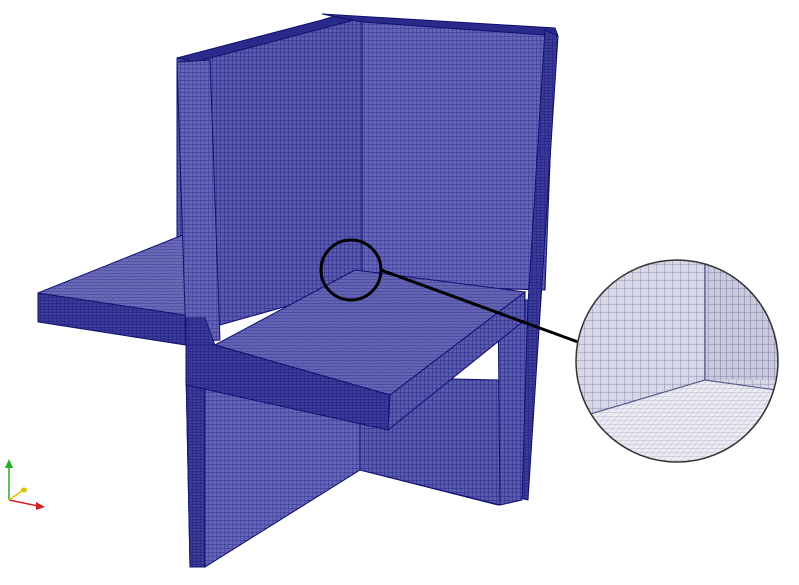 The width and height of the screenshot is (799, 585). I want to click on lower-web, so click(343, 469).